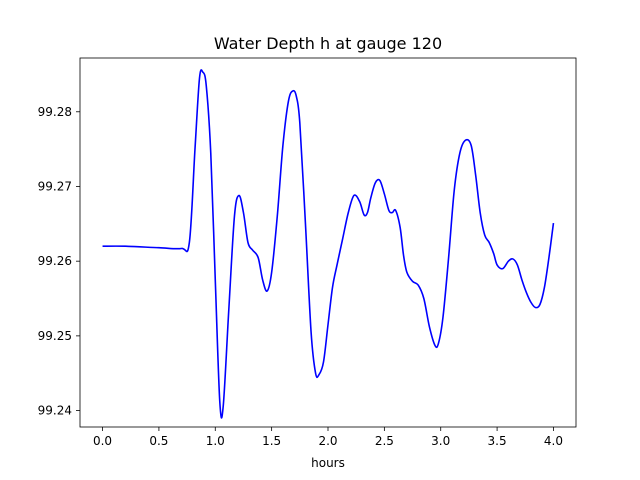 The image size is (640, 480). I want to click on x-tick-label: 2.5, so click(384, 441).